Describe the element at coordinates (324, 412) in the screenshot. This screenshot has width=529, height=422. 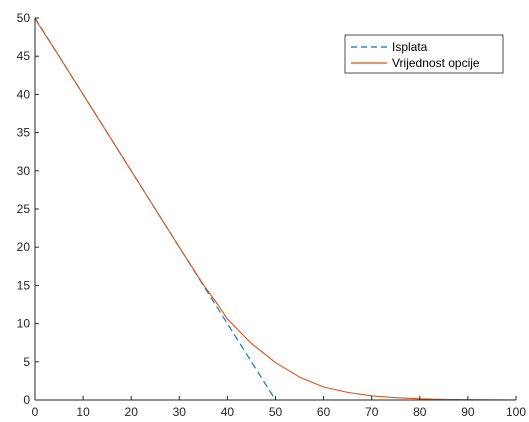
I see `x-tick-label: 60` at that location.